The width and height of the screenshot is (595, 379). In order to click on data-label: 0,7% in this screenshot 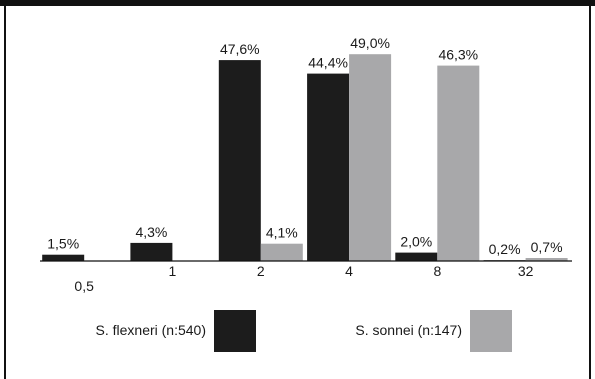, I will do `click(547, 247)`.